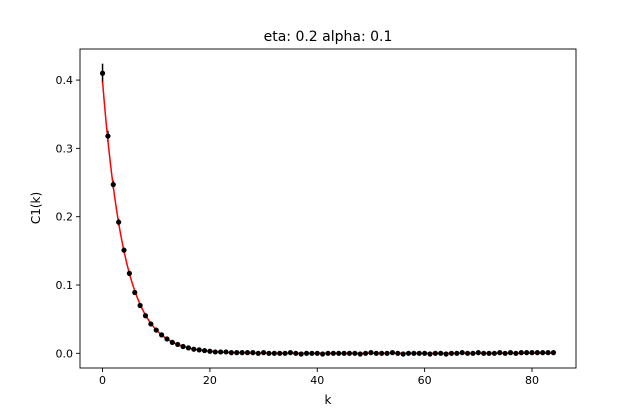 The height and width of the screenshot is (412, 640). Describe the element at coordinates (532, 380) in the screenshot. I see `x-tick-label: 80` at that location.